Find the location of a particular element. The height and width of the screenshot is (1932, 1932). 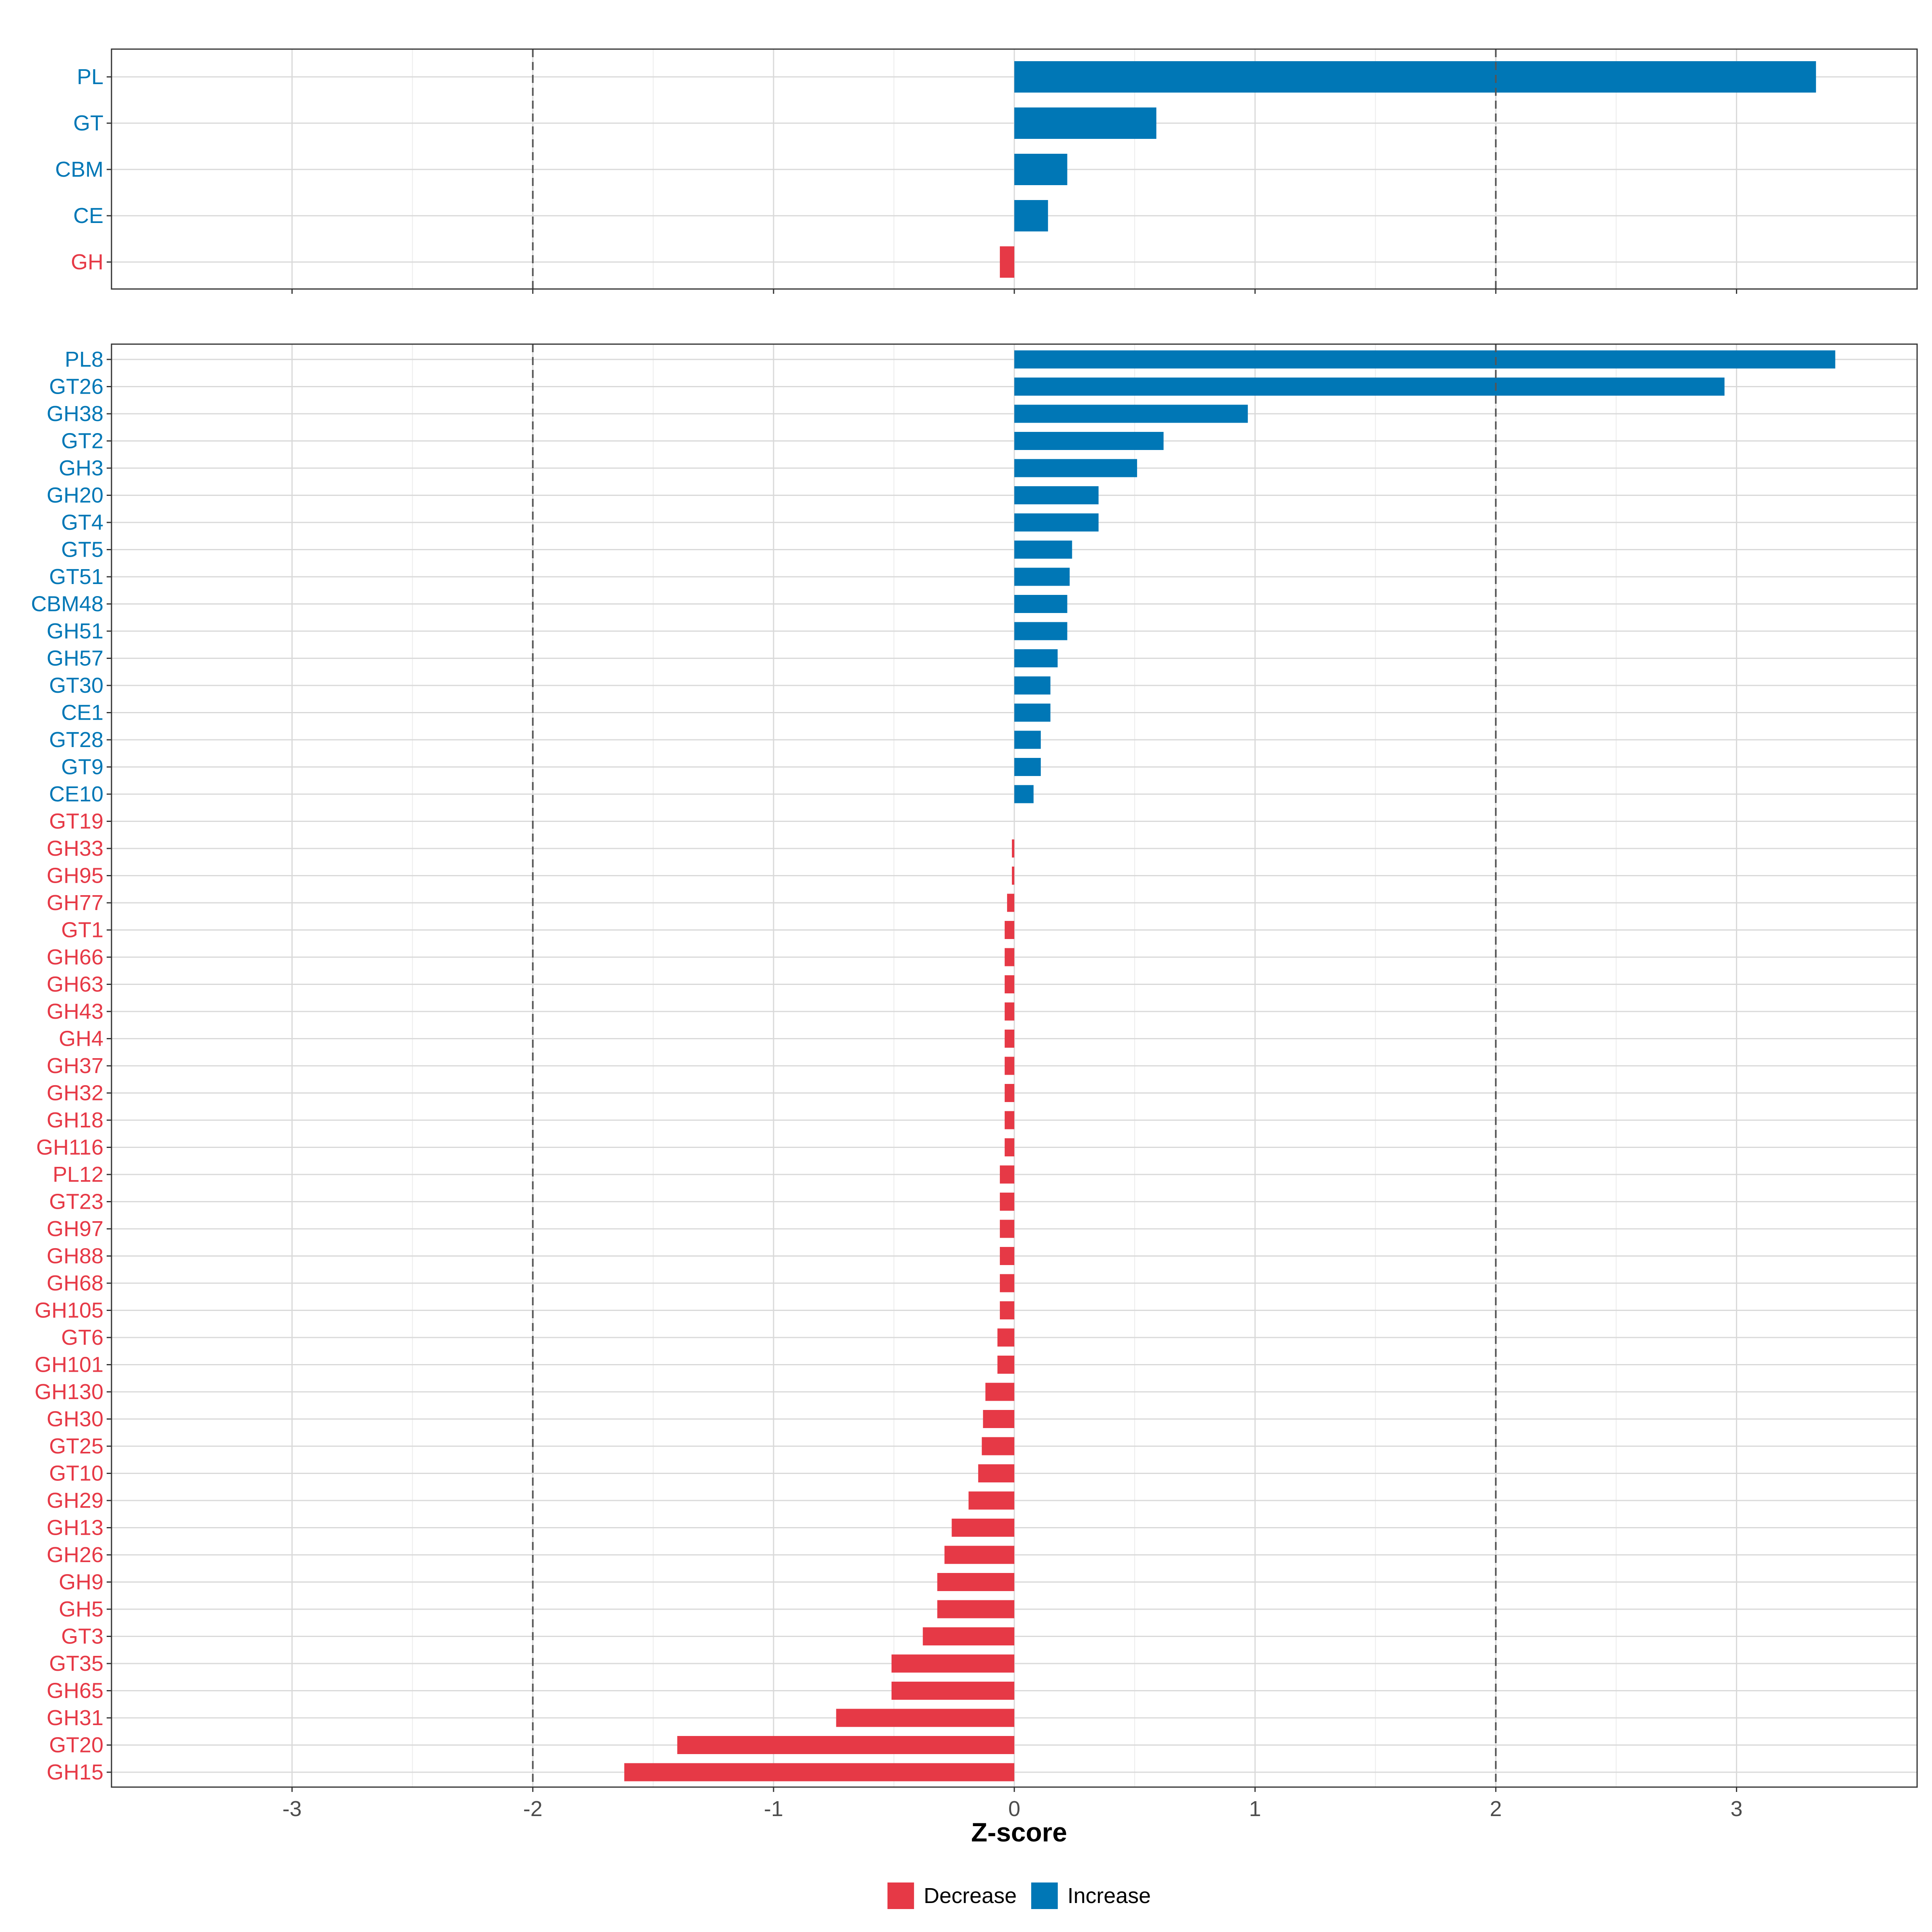

x-tick-label: 0 is located at coordinates (1014, 1809).